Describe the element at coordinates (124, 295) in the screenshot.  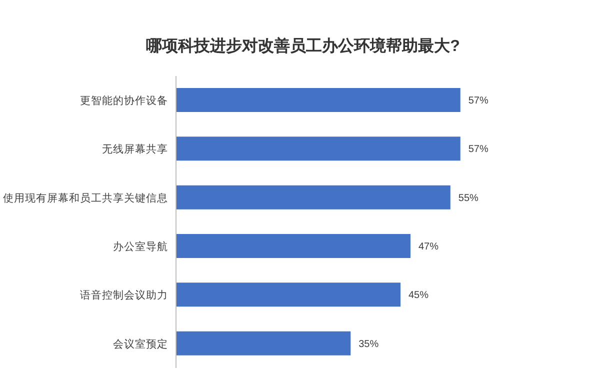
I see `y-tick-label: 语音控制会议助力` at that location.